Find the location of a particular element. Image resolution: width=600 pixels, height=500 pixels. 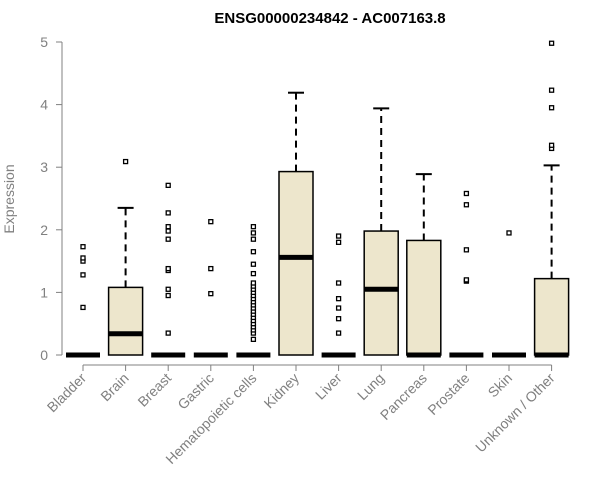

y-tick-label: 3 is located at coordinates (44, 167).